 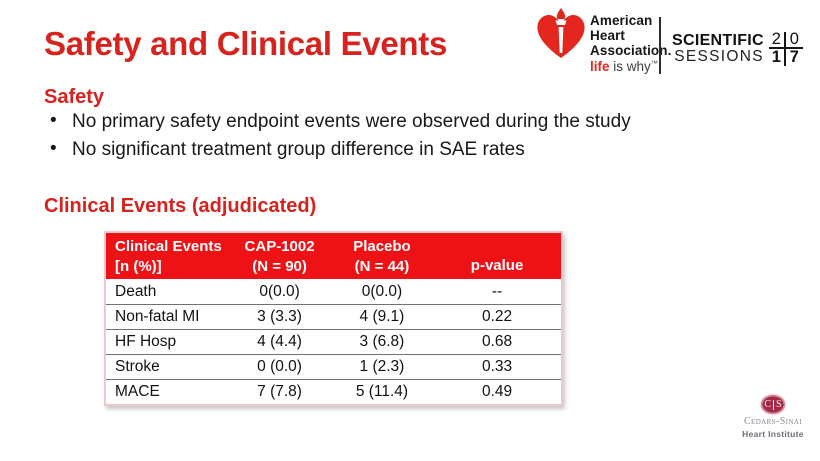 What do you see at coordinates (497, 265) in the screenshot?
I see `header-line: p-value` at bounding box center [497, 265].